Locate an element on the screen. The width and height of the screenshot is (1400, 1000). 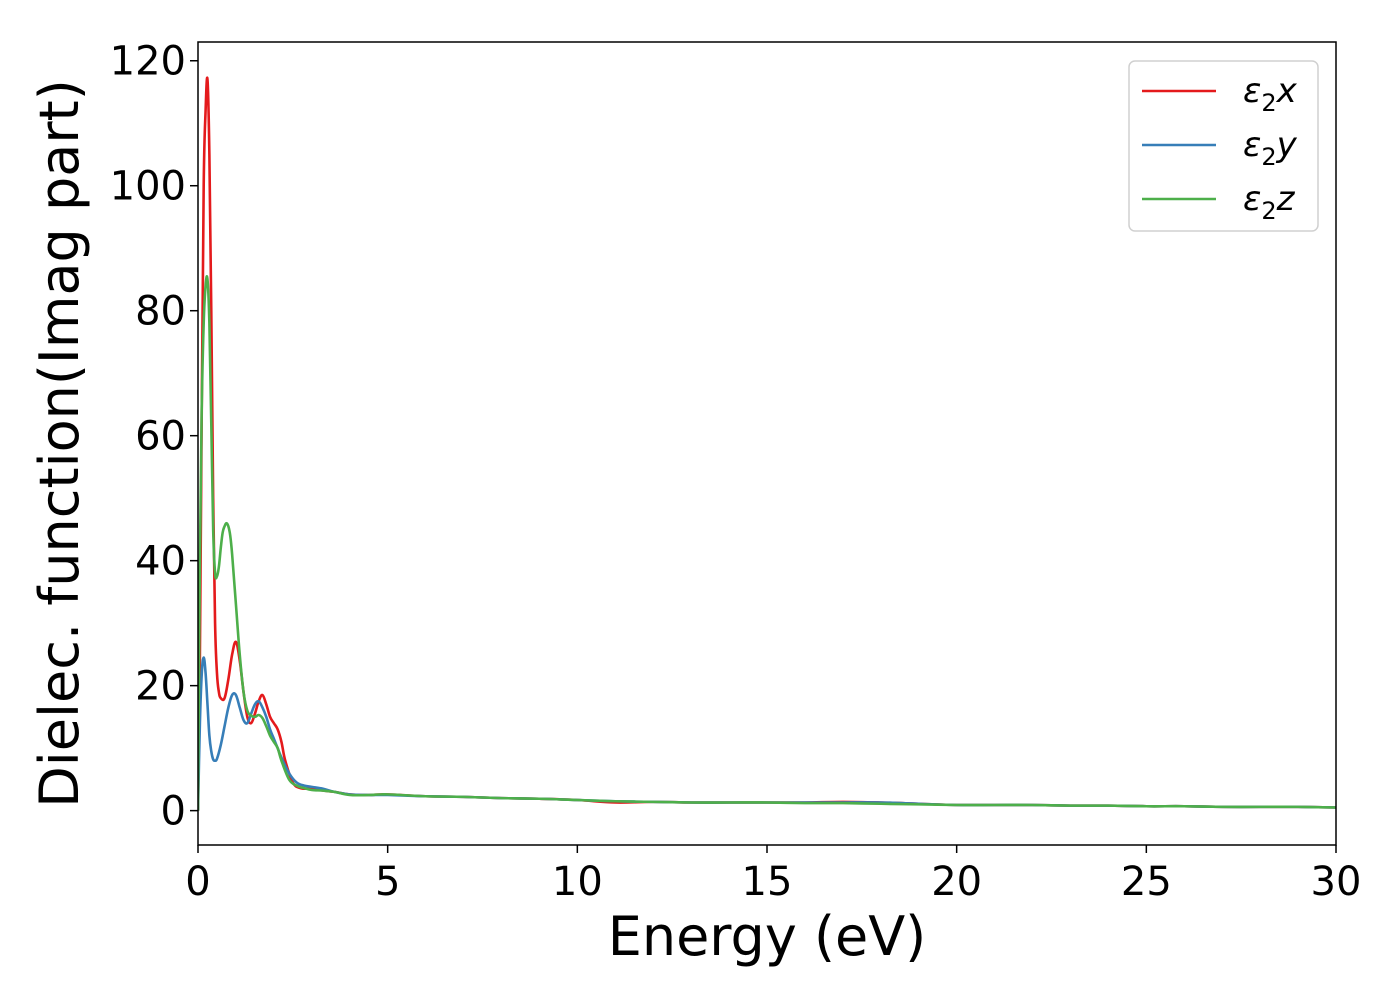
x-tick-label: 30 is located at coordinates (1336, 882).